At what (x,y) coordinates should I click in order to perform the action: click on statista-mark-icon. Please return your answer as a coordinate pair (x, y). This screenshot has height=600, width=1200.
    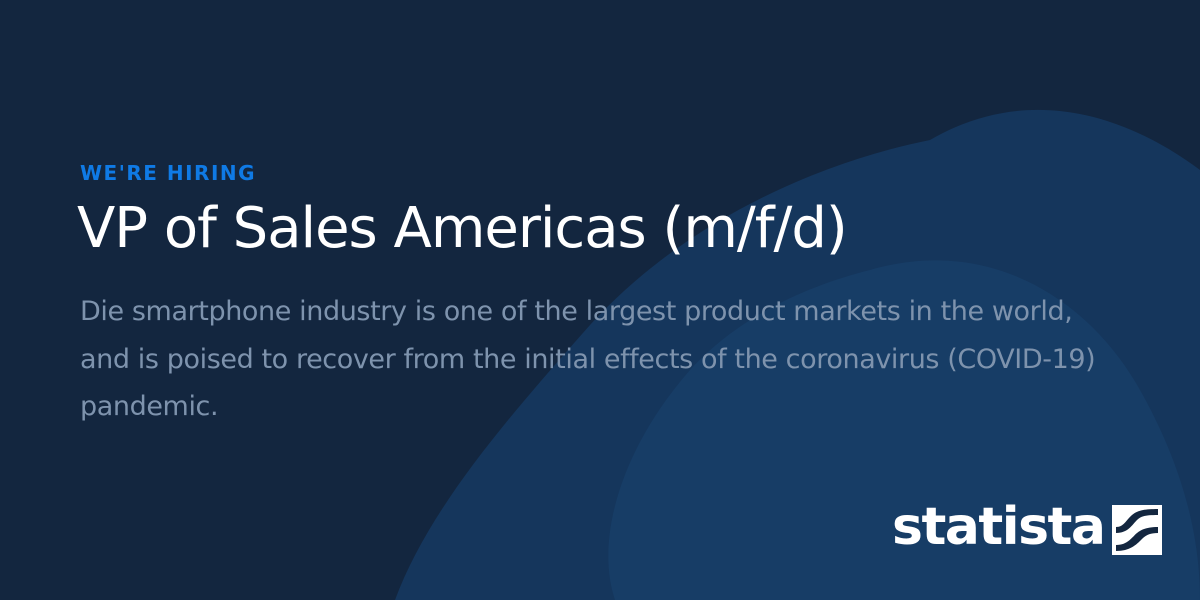
    Looking at the image, I should click on (1137, 530).